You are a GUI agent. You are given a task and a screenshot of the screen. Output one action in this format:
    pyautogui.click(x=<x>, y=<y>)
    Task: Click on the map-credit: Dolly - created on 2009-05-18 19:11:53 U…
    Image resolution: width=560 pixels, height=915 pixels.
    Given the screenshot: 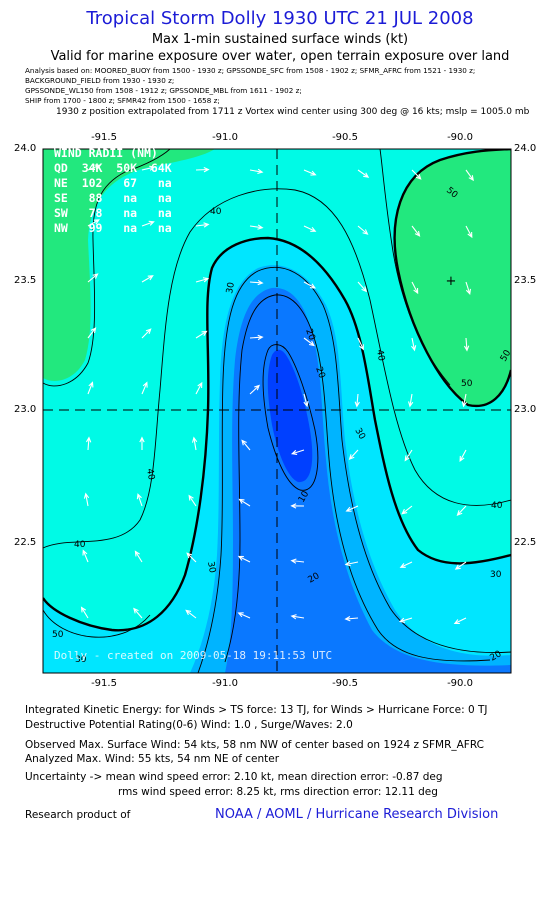 What is the action you would take?
    pyautogui.click(x=193, y=655)
    